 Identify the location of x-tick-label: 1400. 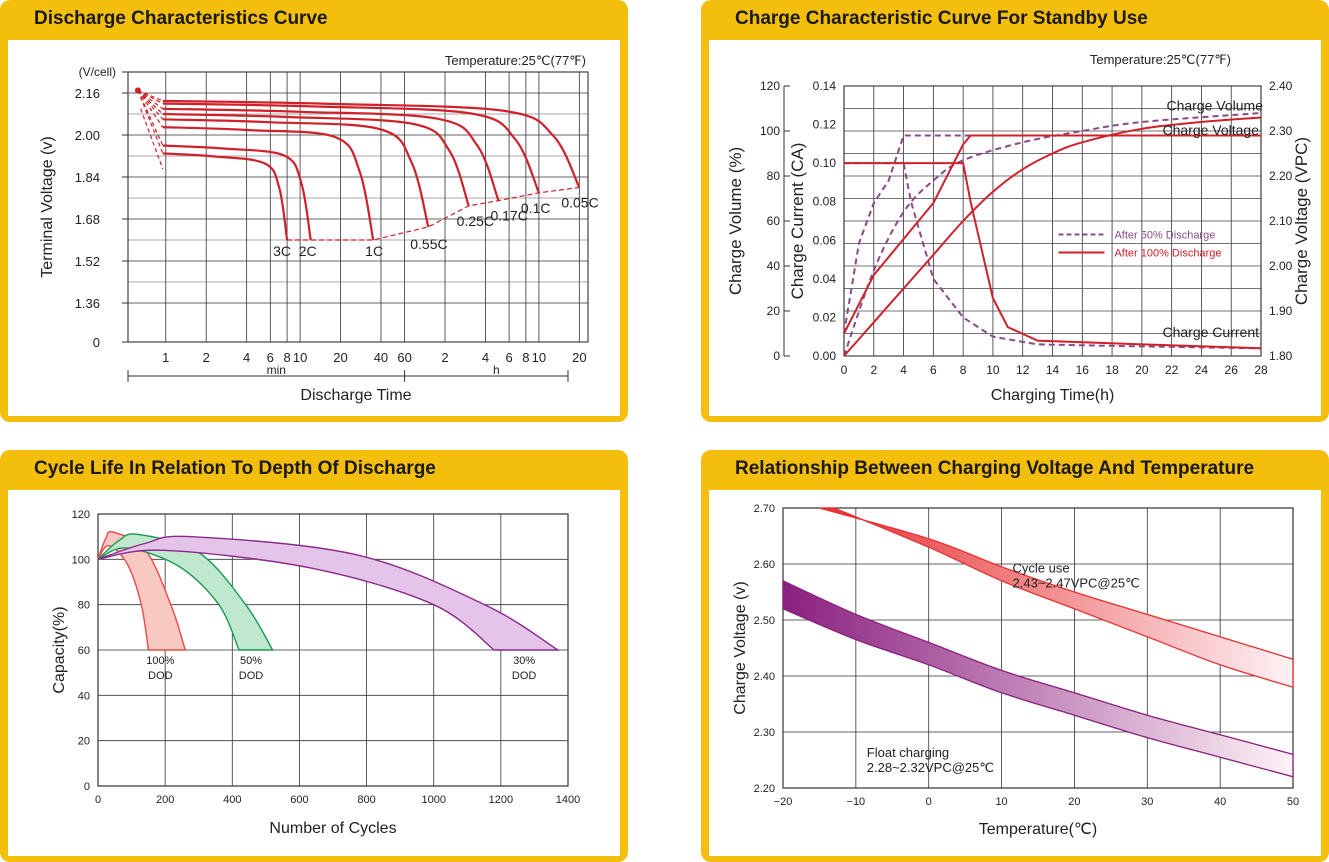
(568, 800).